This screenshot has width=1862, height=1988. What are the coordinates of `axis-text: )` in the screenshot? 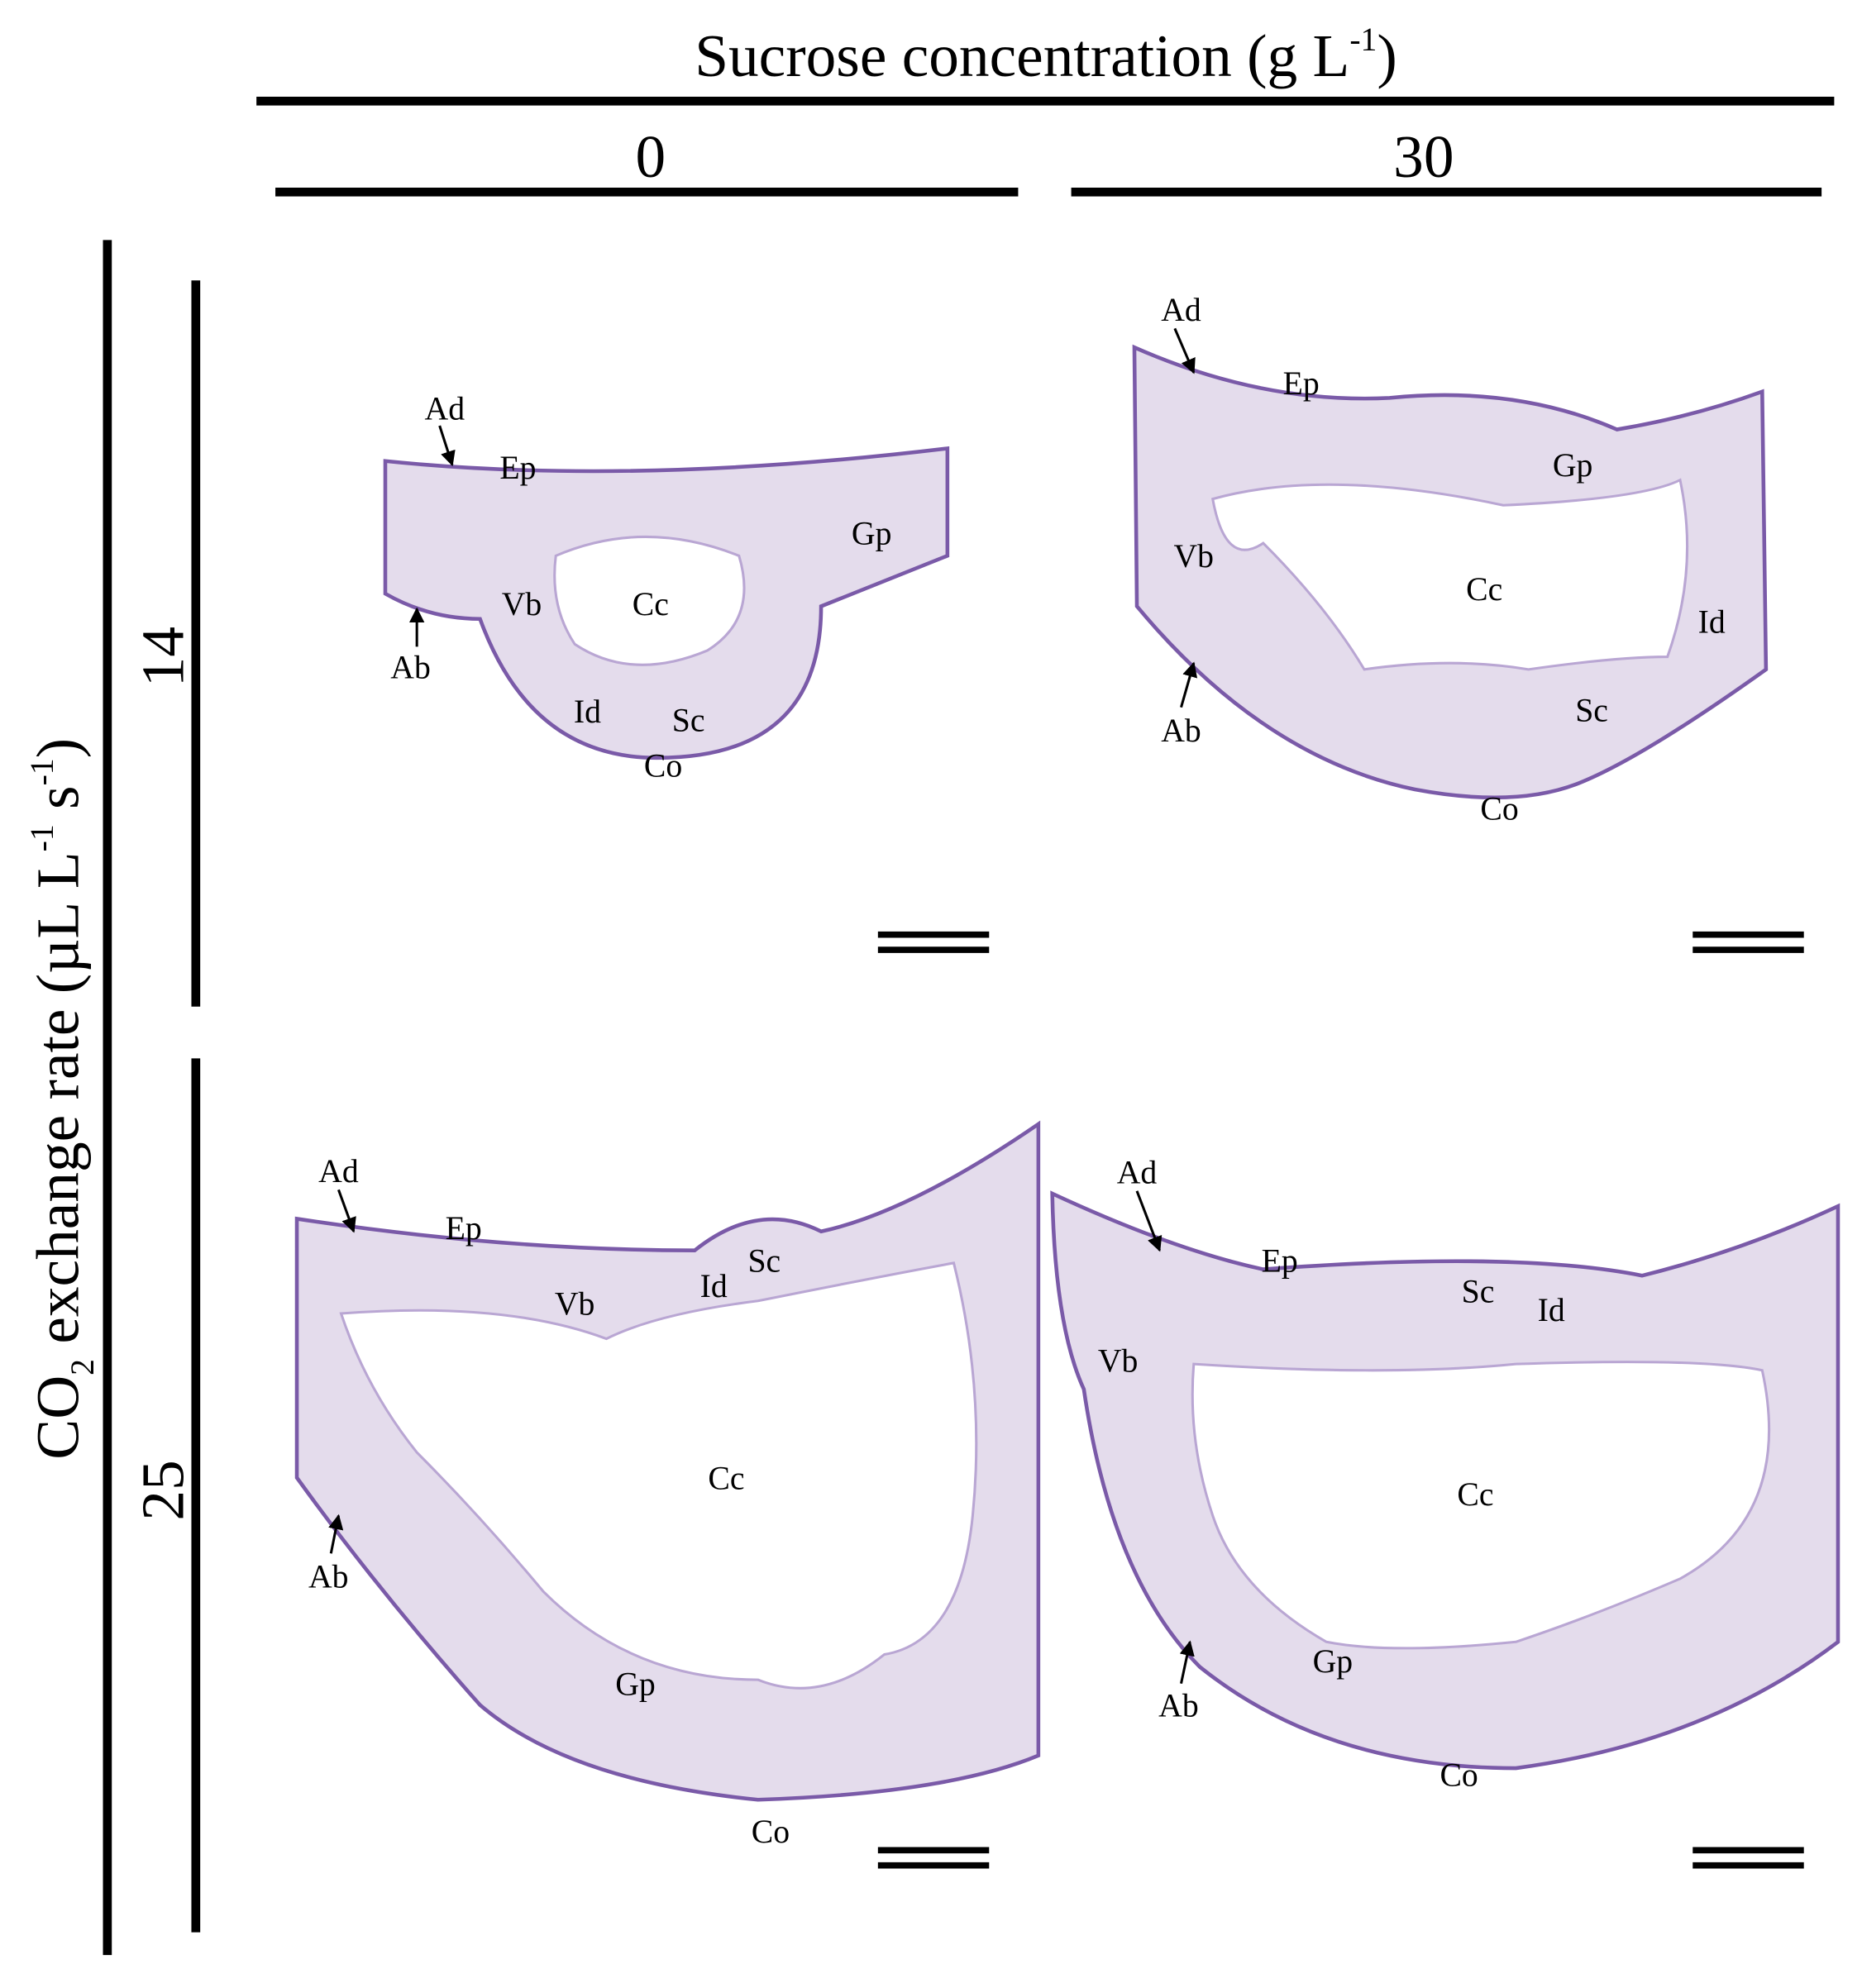 It's located at (58, 748).